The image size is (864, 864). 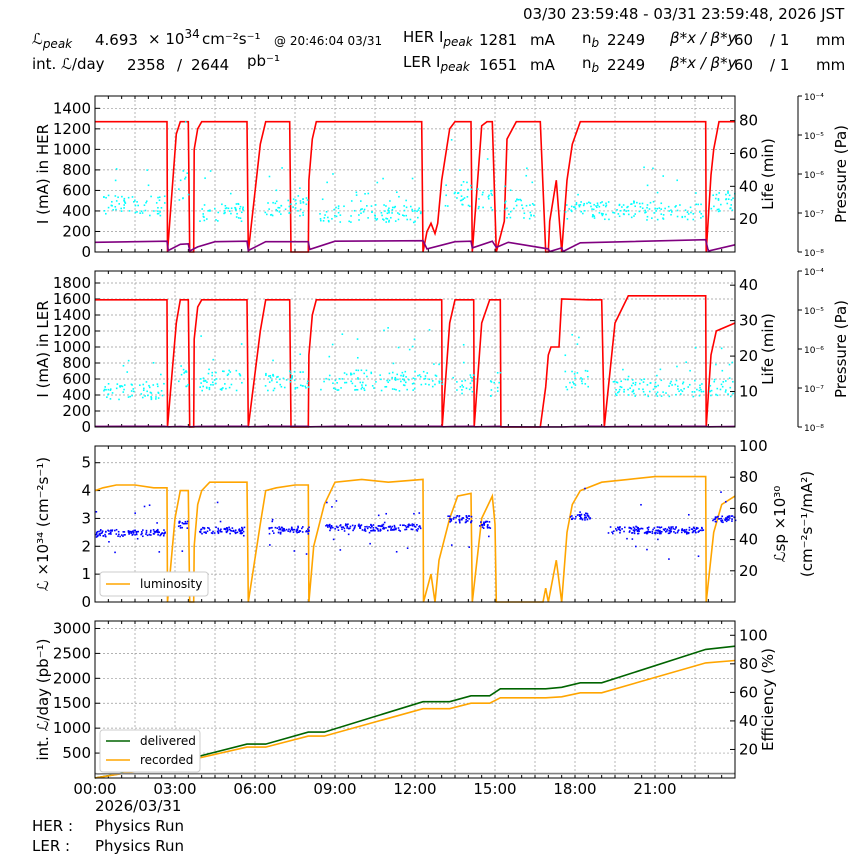 I want to click on ler-ipeak-label: LER Ipeak, so click(x=436, y=63).